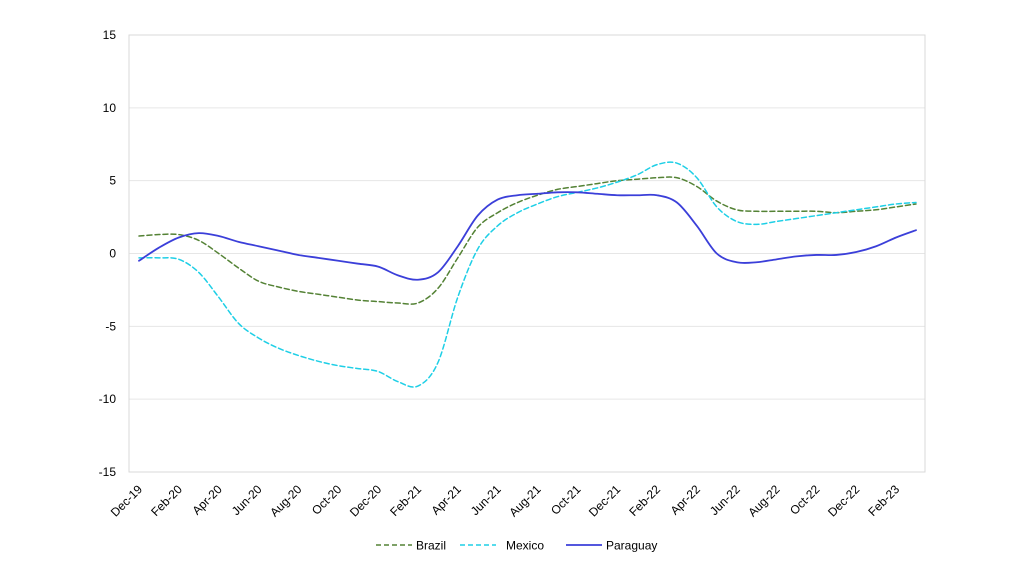 Image resolution: width=1024 pixels, height=576 pixels. Describe the element at coordinates (486, 500) in the screenshot. I see `x-tick-label: Jun-21` at that location.